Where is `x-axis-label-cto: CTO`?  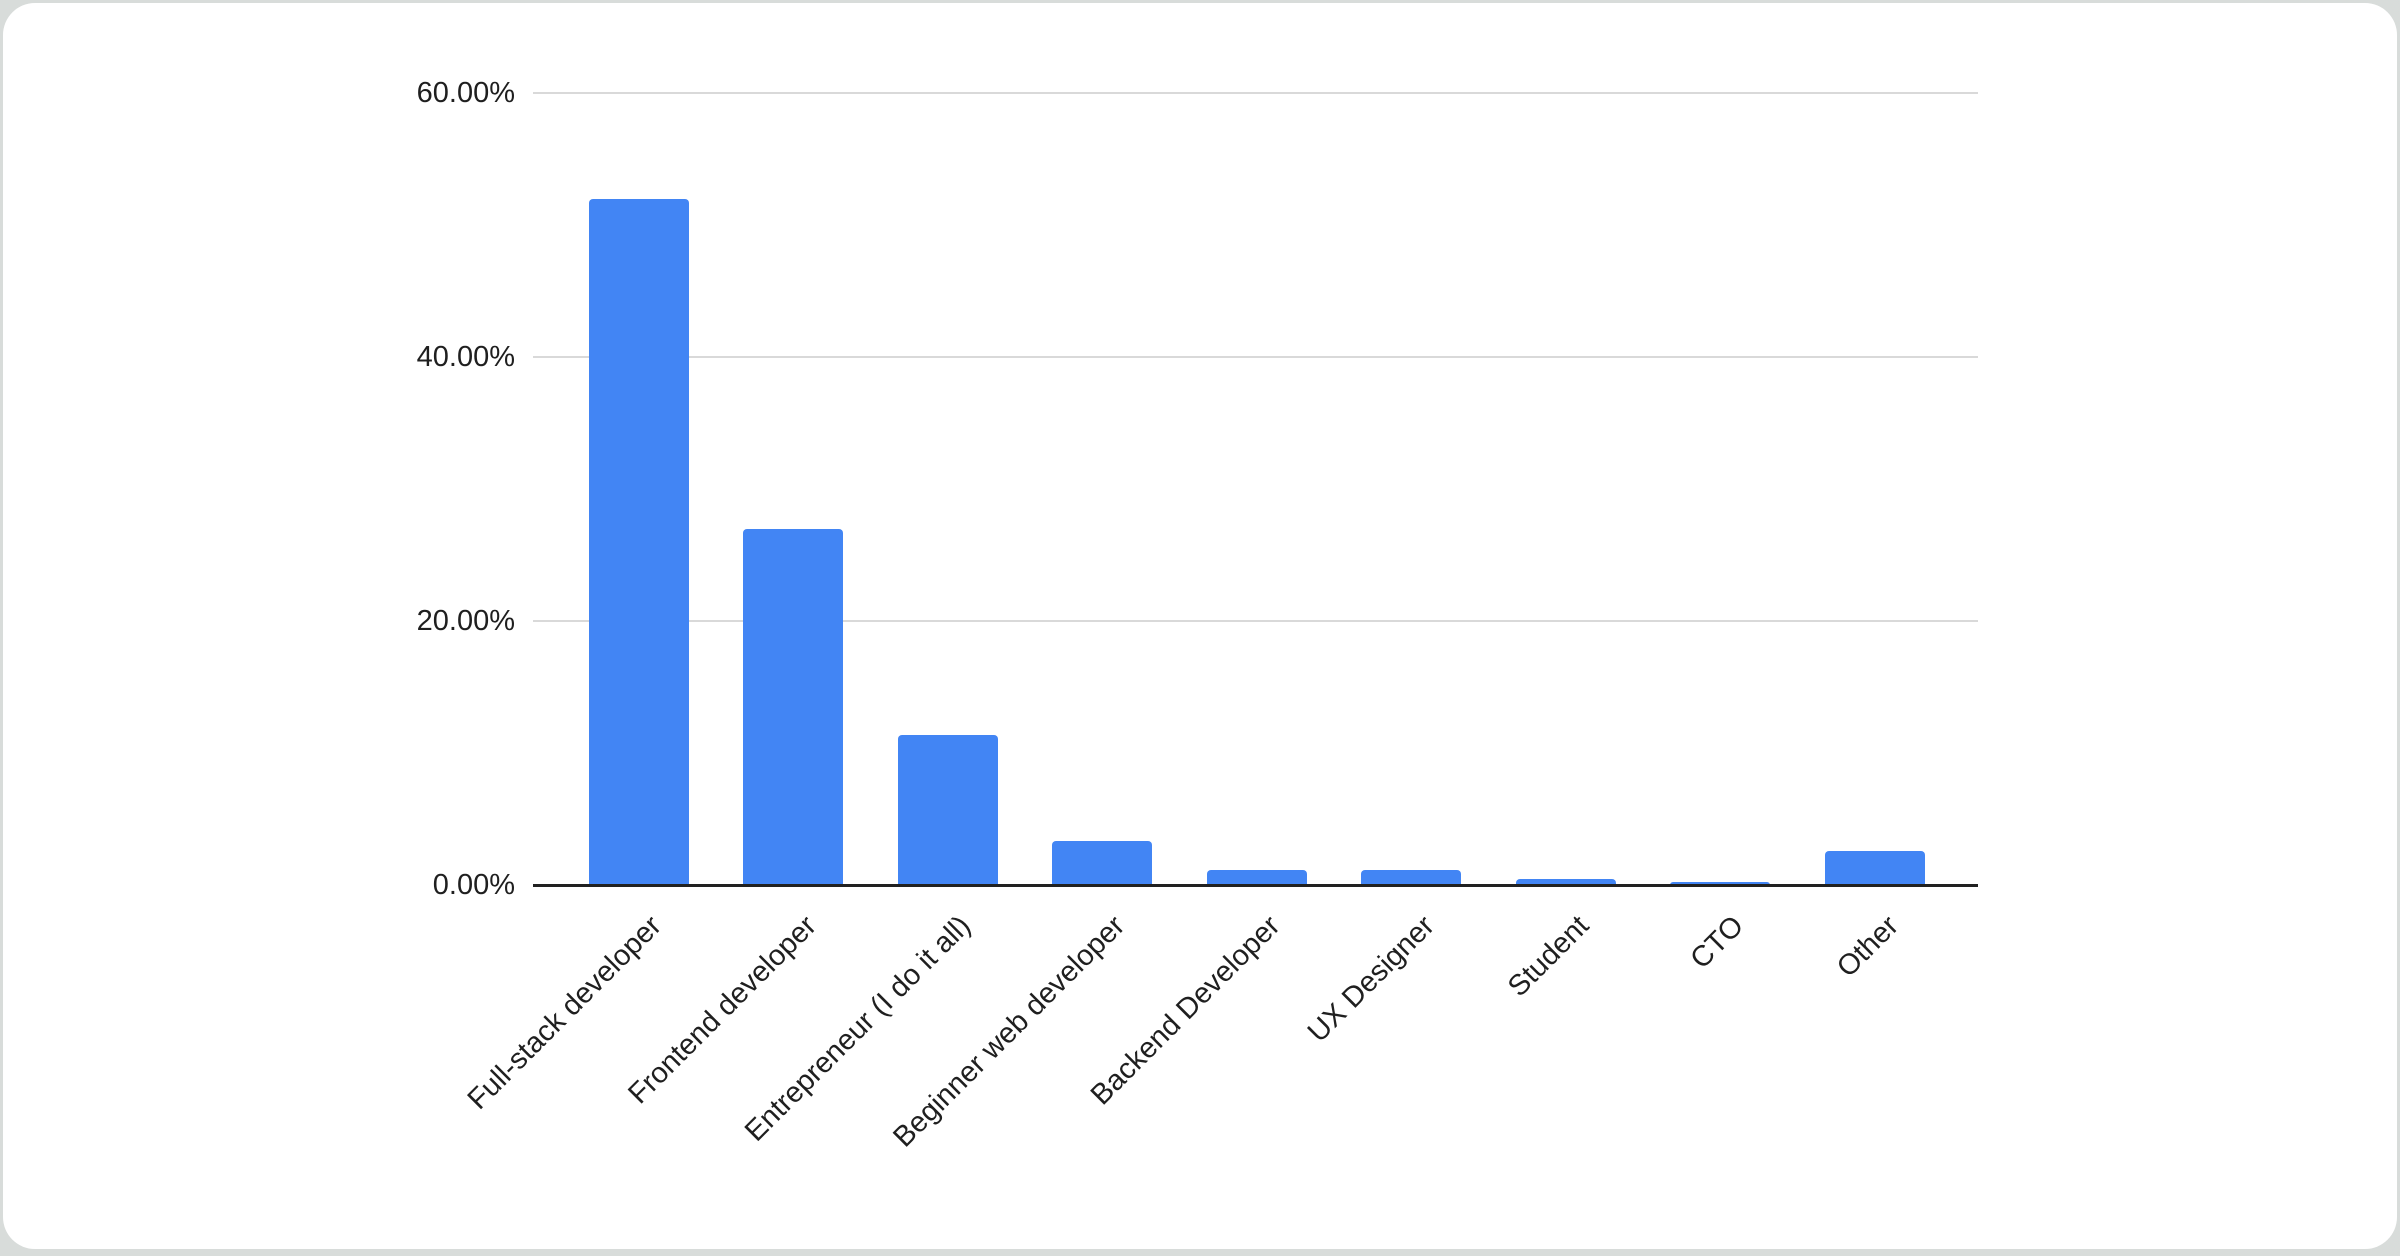 x-axis-label-cto: CTO is located at coordinates (1717, 942).